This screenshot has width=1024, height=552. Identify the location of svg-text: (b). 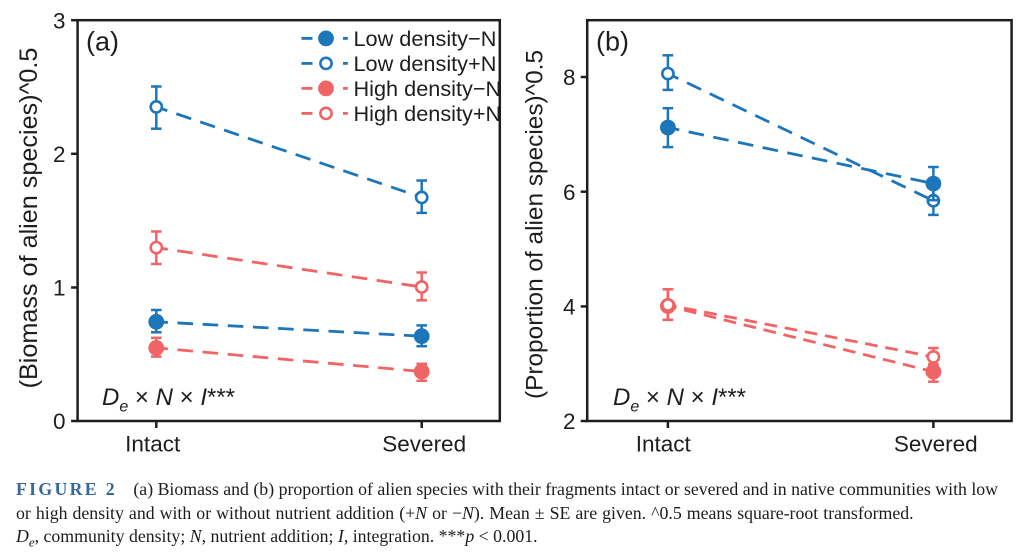
(612, 42).